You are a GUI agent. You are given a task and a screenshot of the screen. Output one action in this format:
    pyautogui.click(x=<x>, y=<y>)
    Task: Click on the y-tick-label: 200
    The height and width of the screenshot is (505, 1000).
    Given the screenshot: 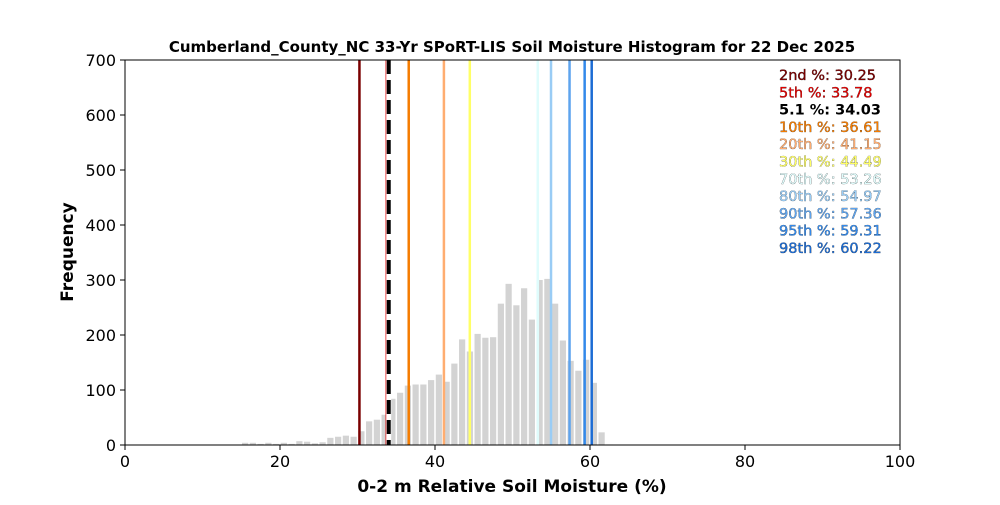 What is the action you would take?
    pyautogui.click(x=100, y=335)
    